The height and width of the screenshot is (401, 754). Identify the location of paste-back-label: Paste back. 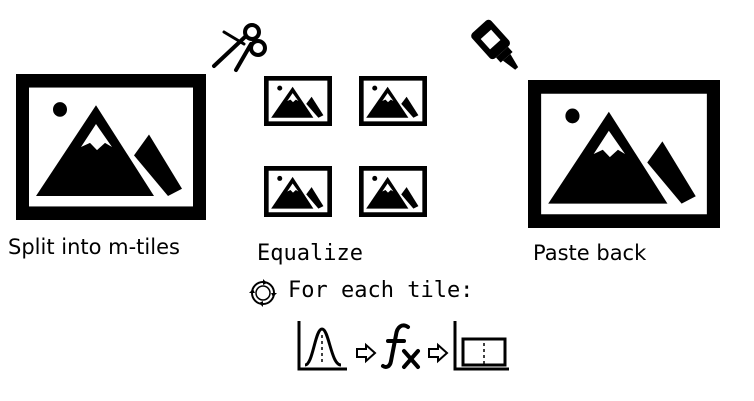
(590, 253).